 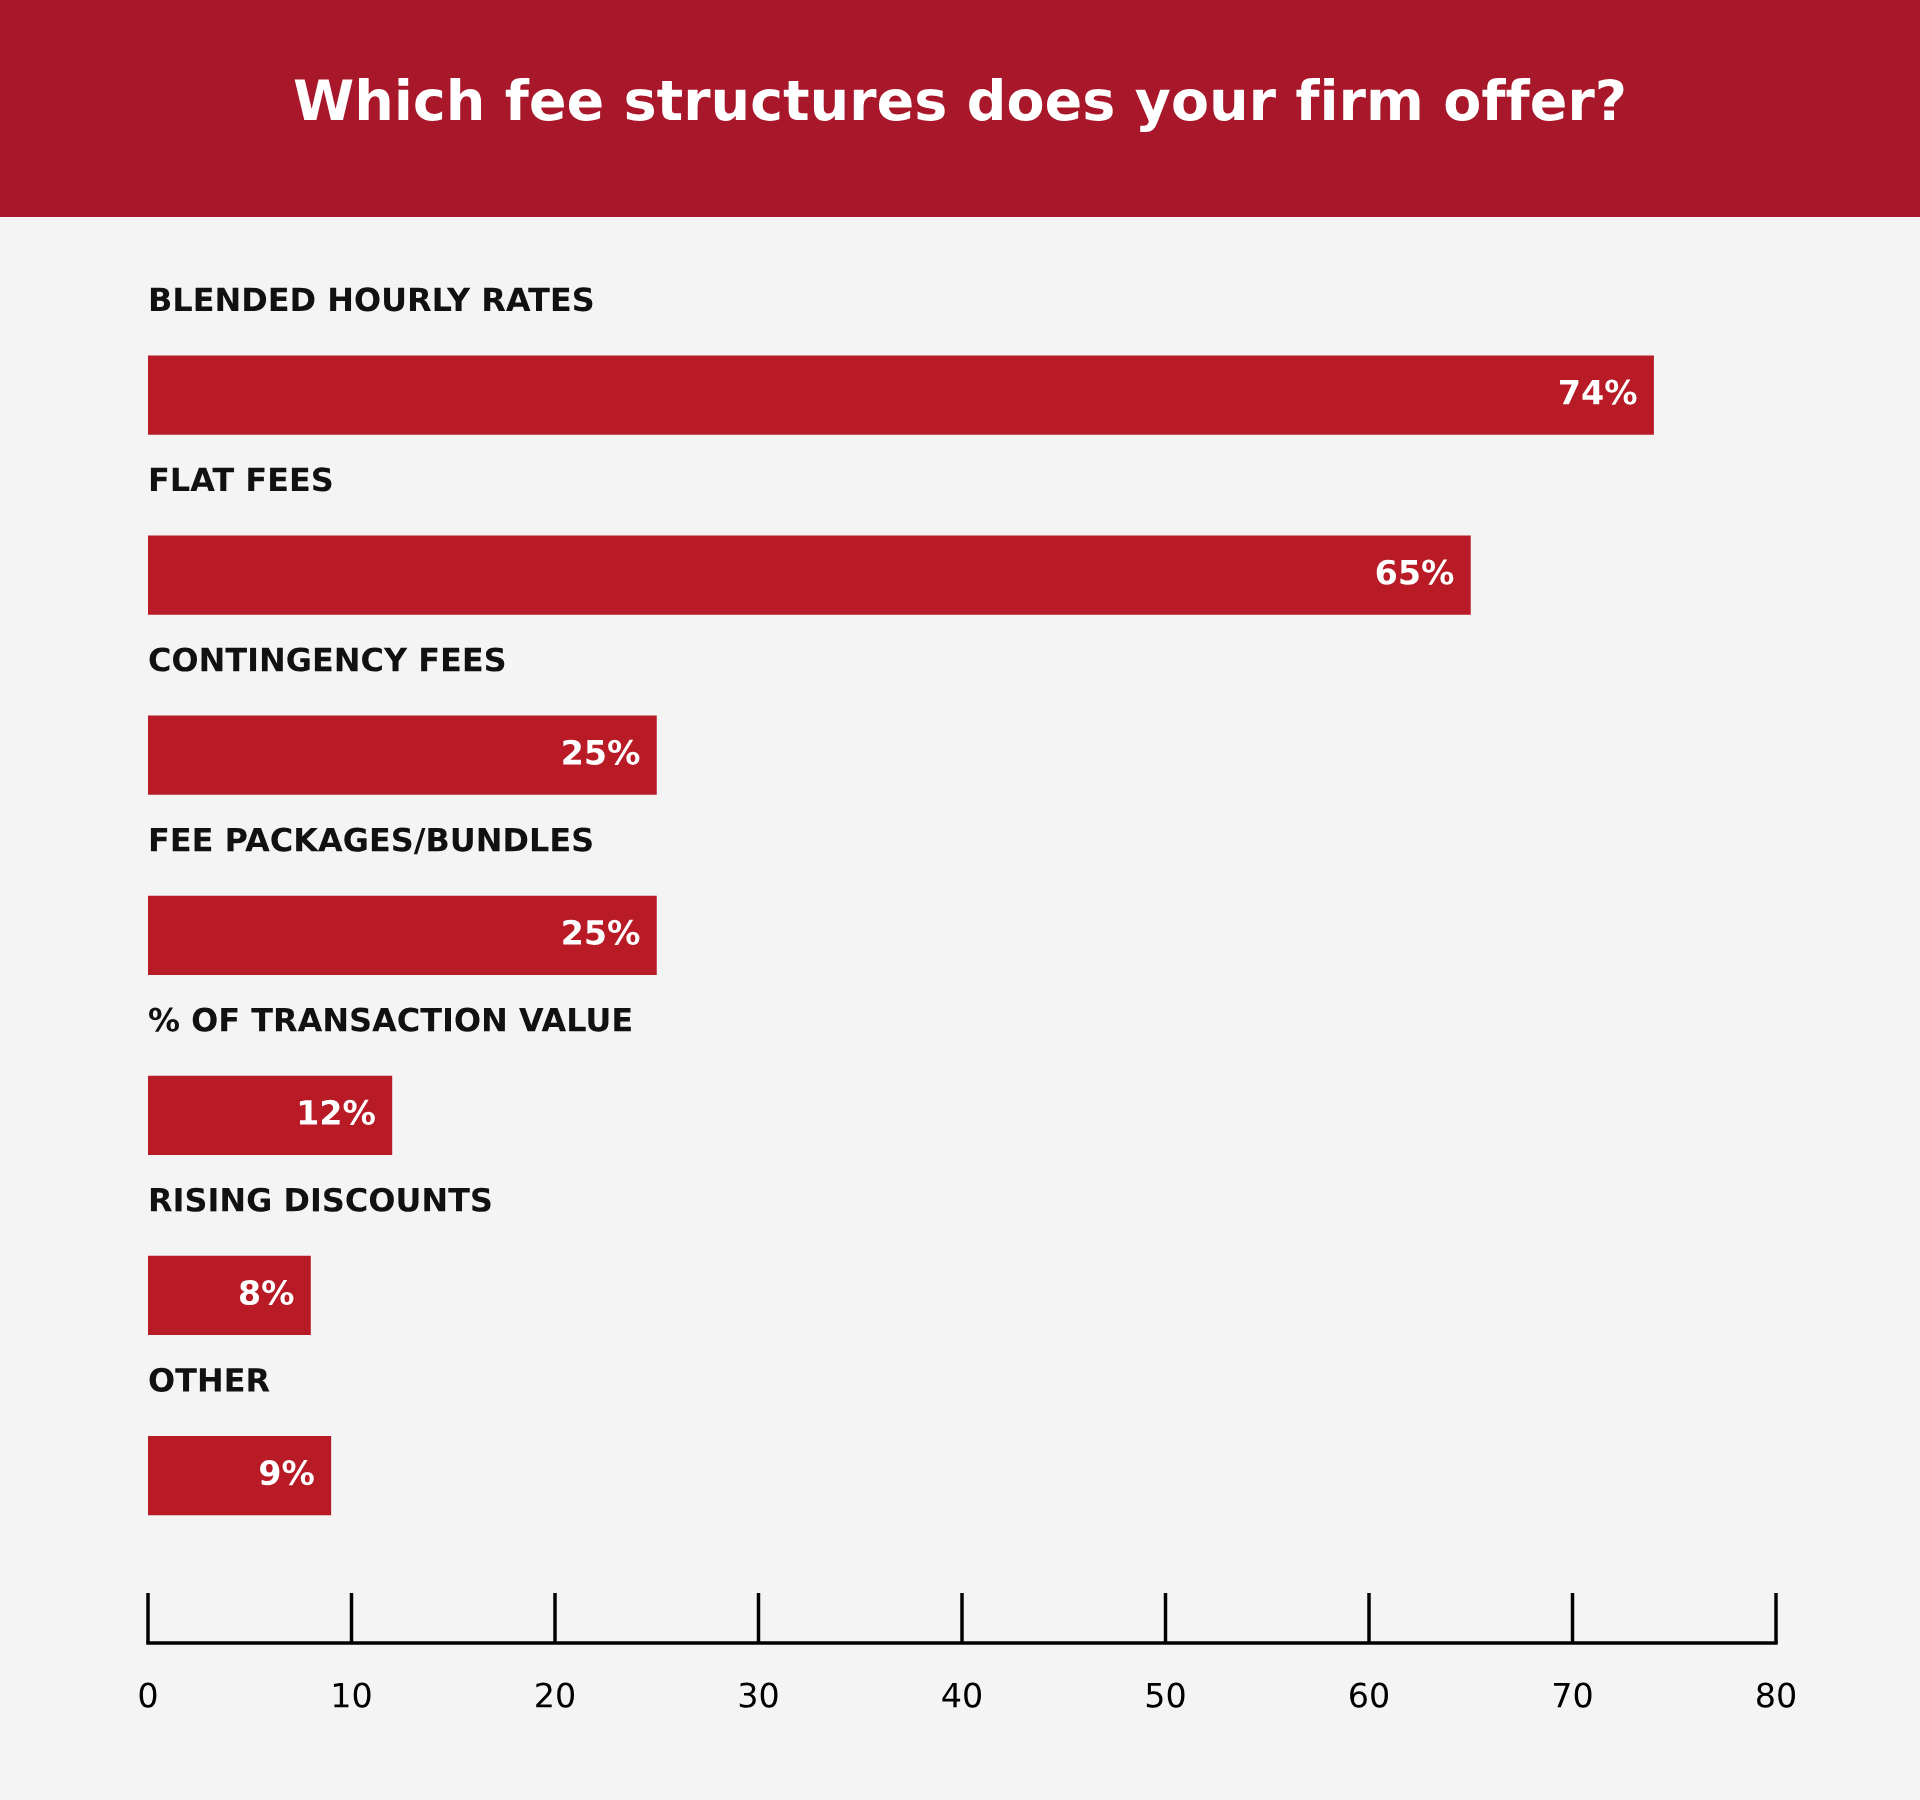 What do you see at coordinates (1598, 392) in the screenshot?
I see `data-label: 74%` at bounding box center [1598, 392].